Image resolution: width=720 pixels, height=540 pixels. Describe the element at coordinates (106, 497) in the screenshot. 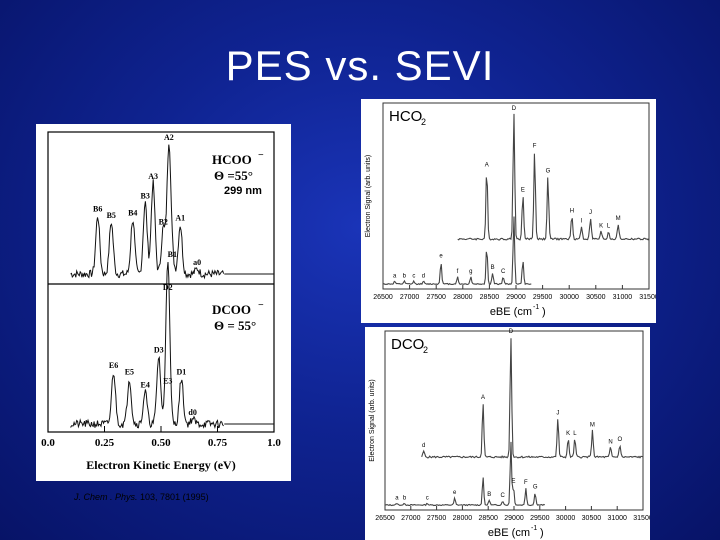

I see `citation-journal: J. Chem . Phys.` at that location.